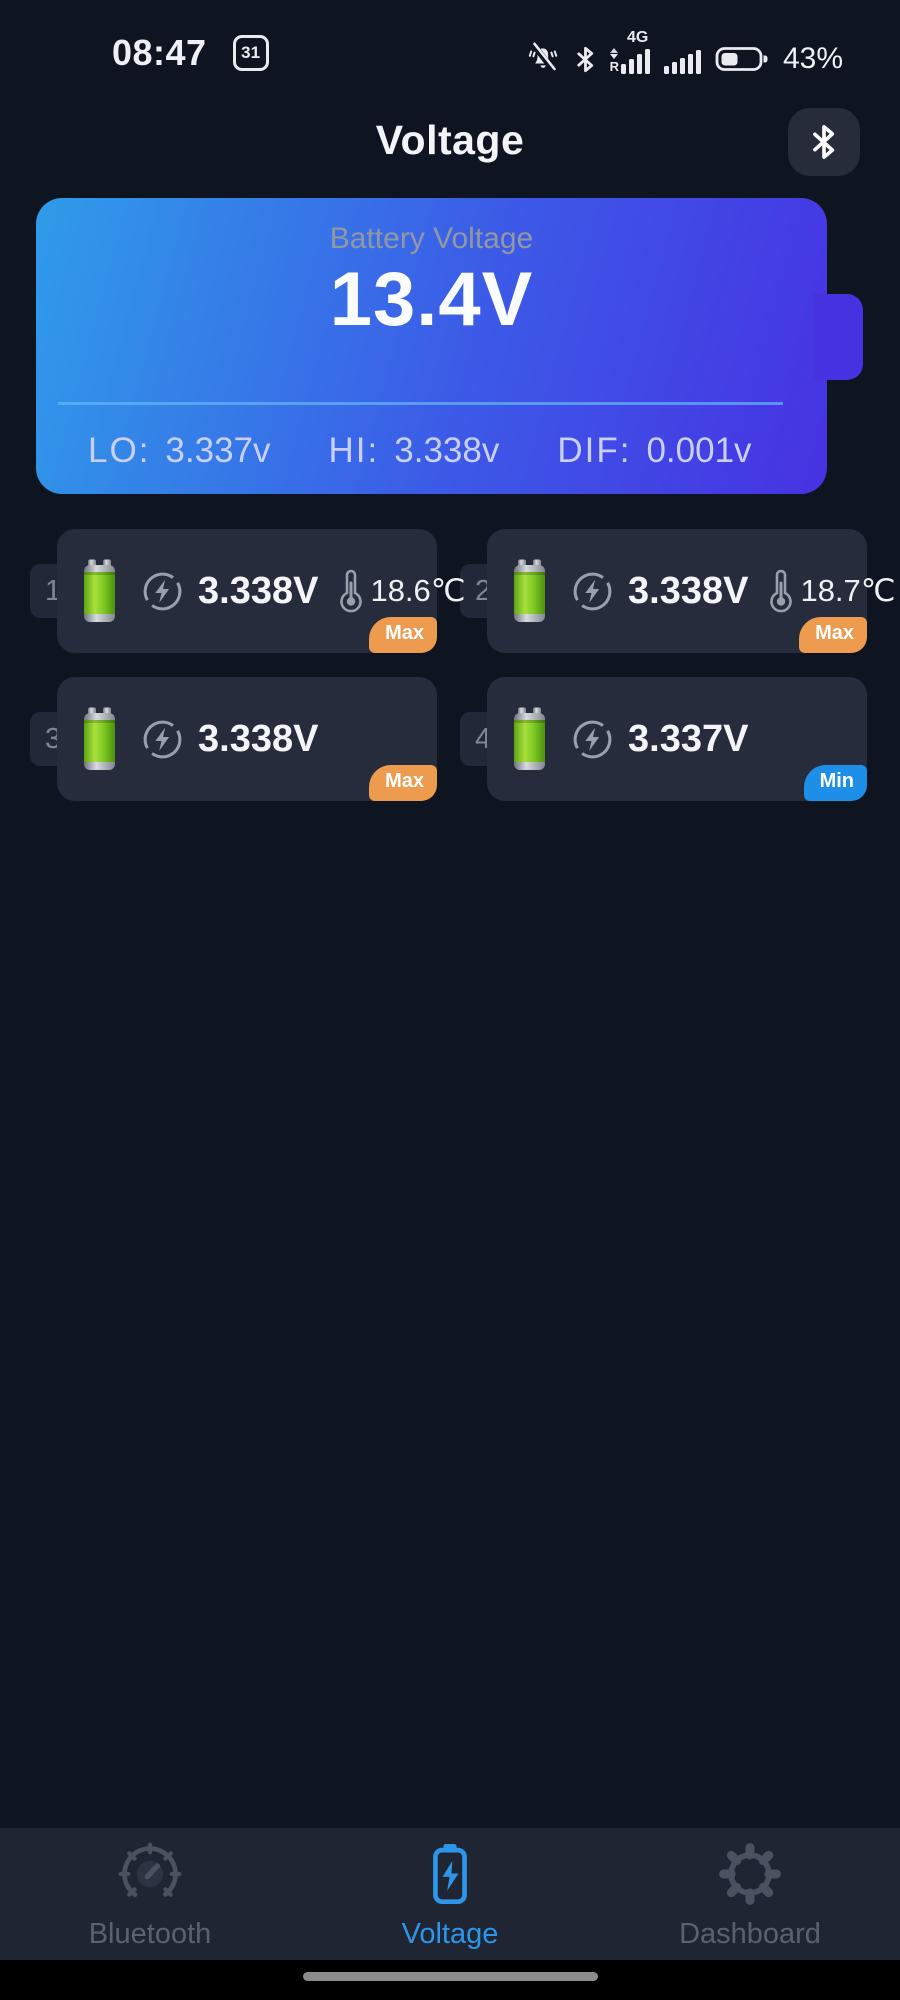 This screenshot has width=900, height=2000. Describe the element at coordinates (682, 61) in the screenshot. I see `signal-bars-icon` at that location.